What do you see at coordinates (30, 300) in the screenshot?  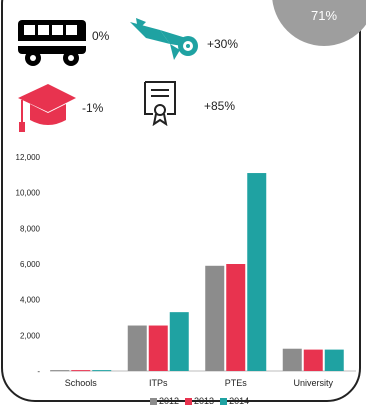 I see `y-tick-label: 4,000` at bounding box center [30, 300].